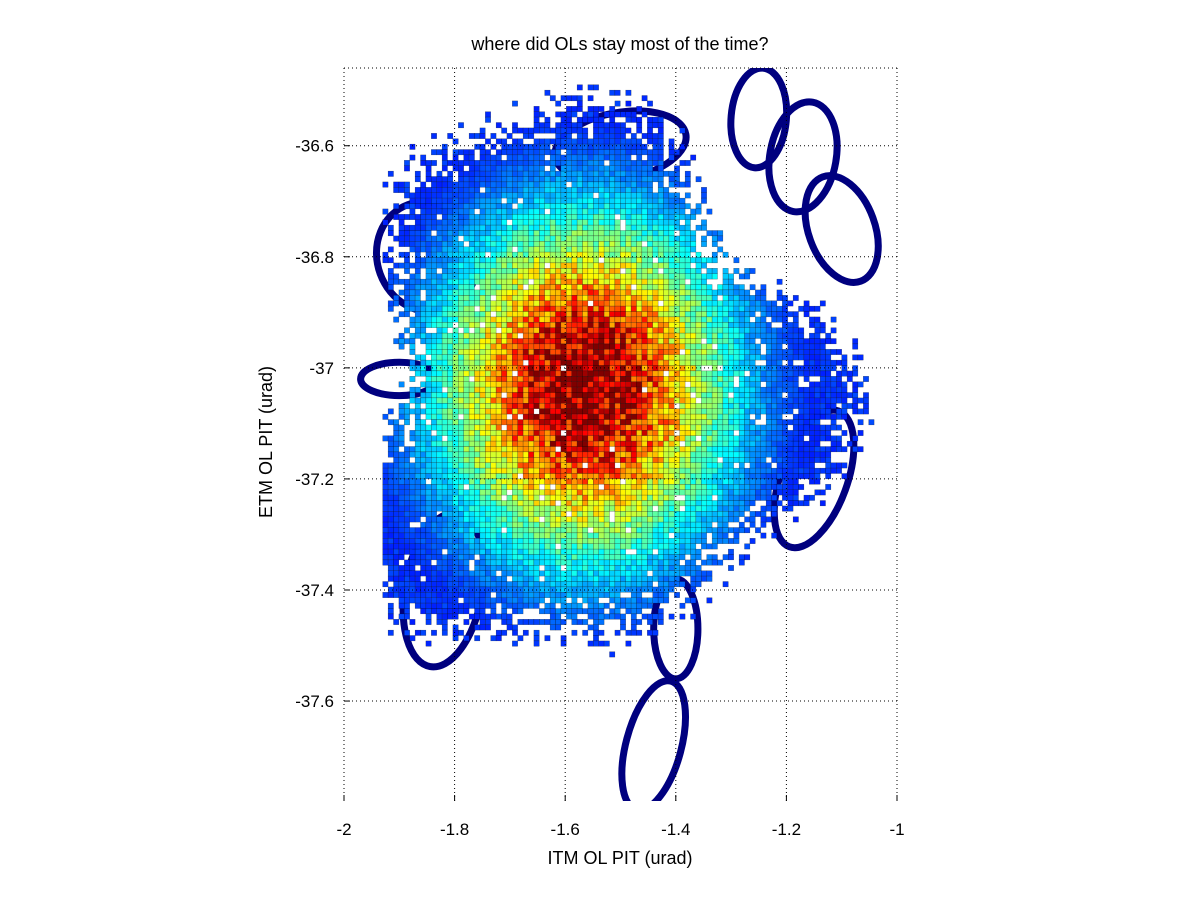  Describe the element at coordinates (841, 229) in the screenshot. I see `trajectory-loop` at that location.